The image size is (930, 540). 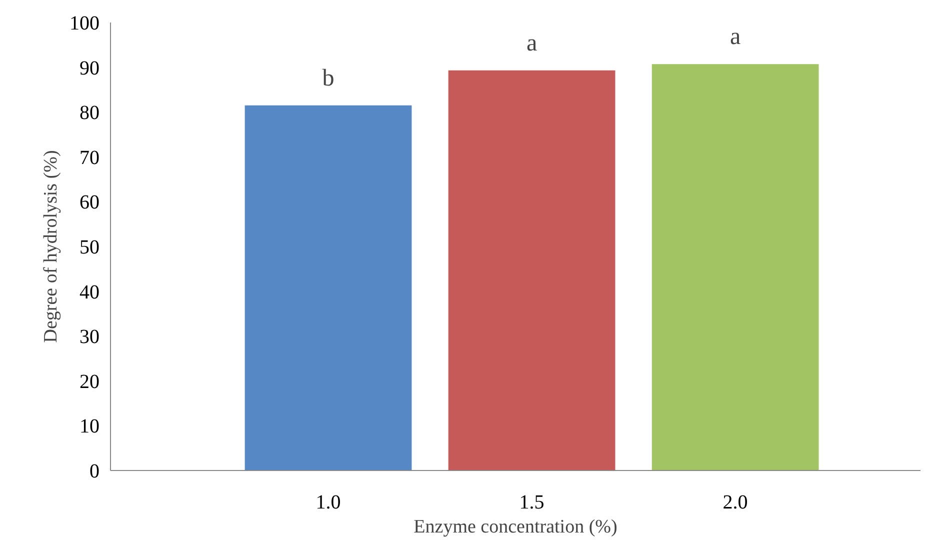 What do you see at coordinates (531, 503) in the screenshot?
I see `x-tick-label: 1.5` at bounding box center [531, 503].